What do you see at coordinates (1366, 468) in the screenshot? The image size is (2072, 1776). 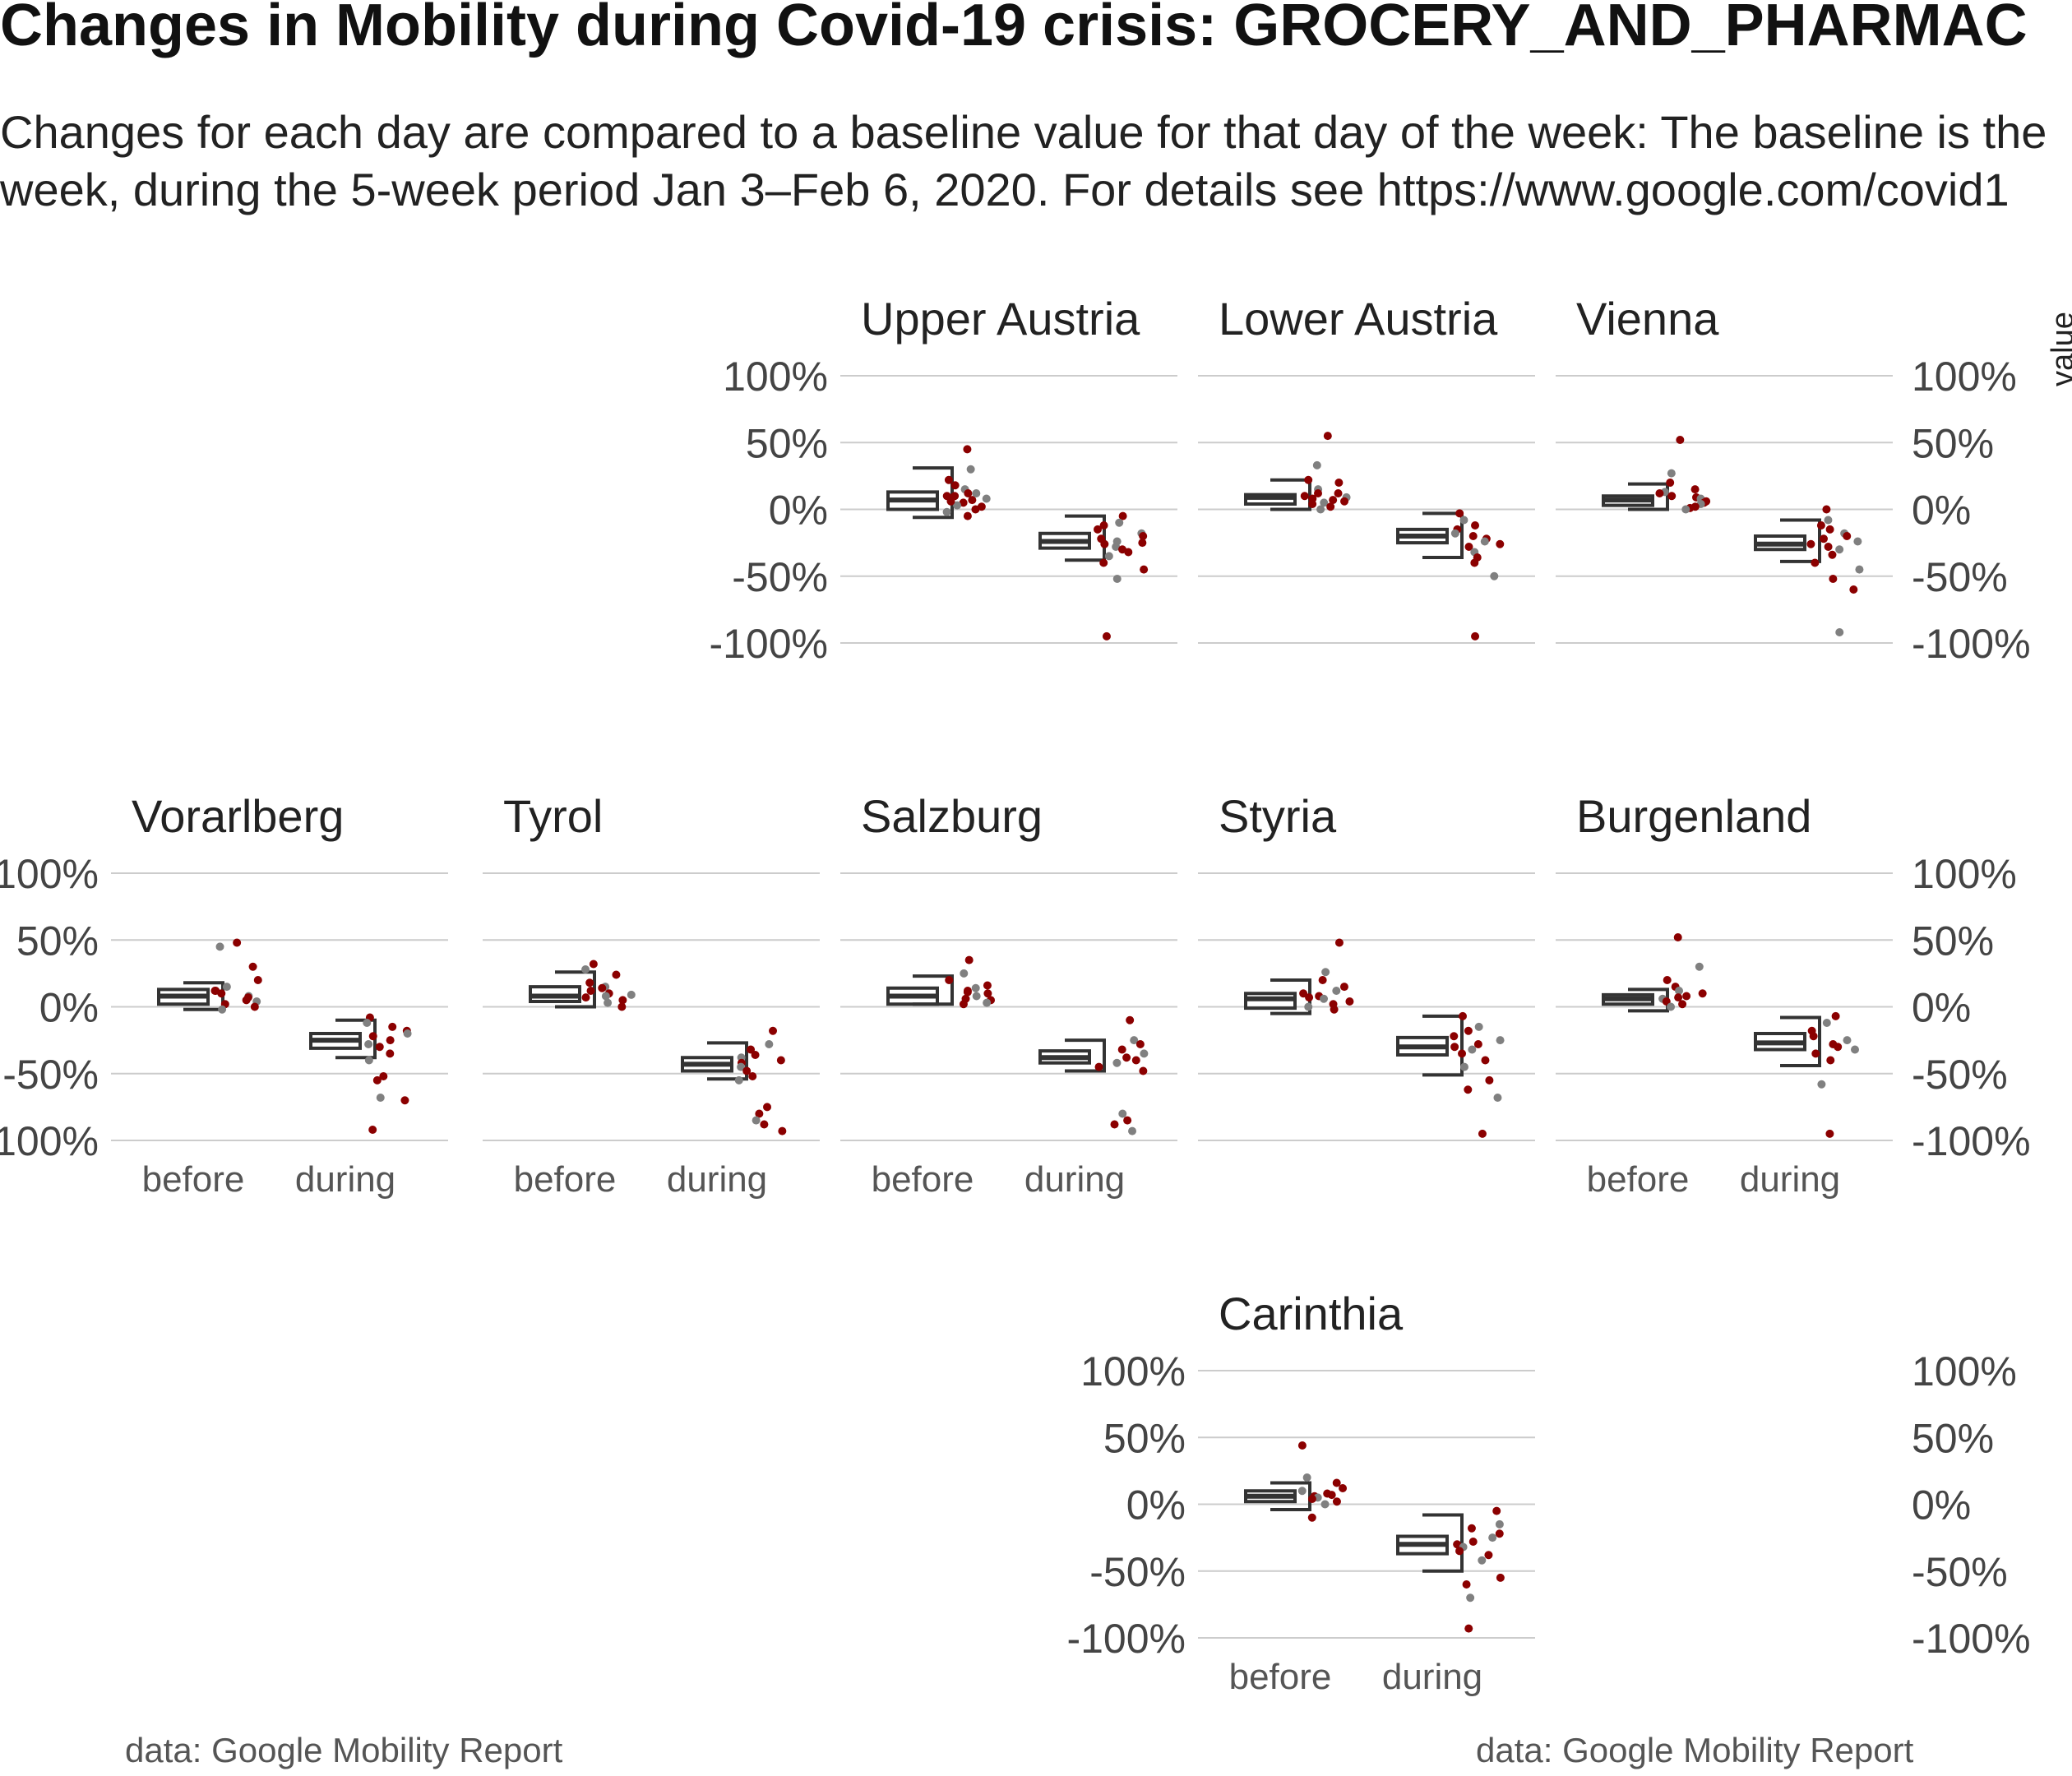 I see `facet-panel: Lower Austria` at bounding box center [1366, 468].